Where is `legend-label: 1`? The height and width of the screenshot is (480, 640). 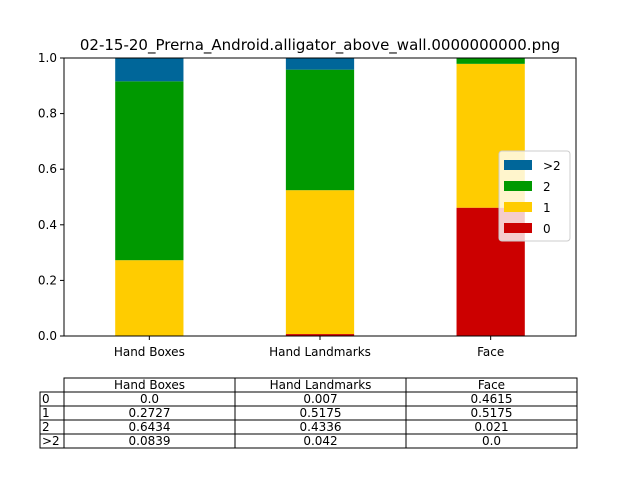 legend-label: 1 is located at coordinates (547, 208).